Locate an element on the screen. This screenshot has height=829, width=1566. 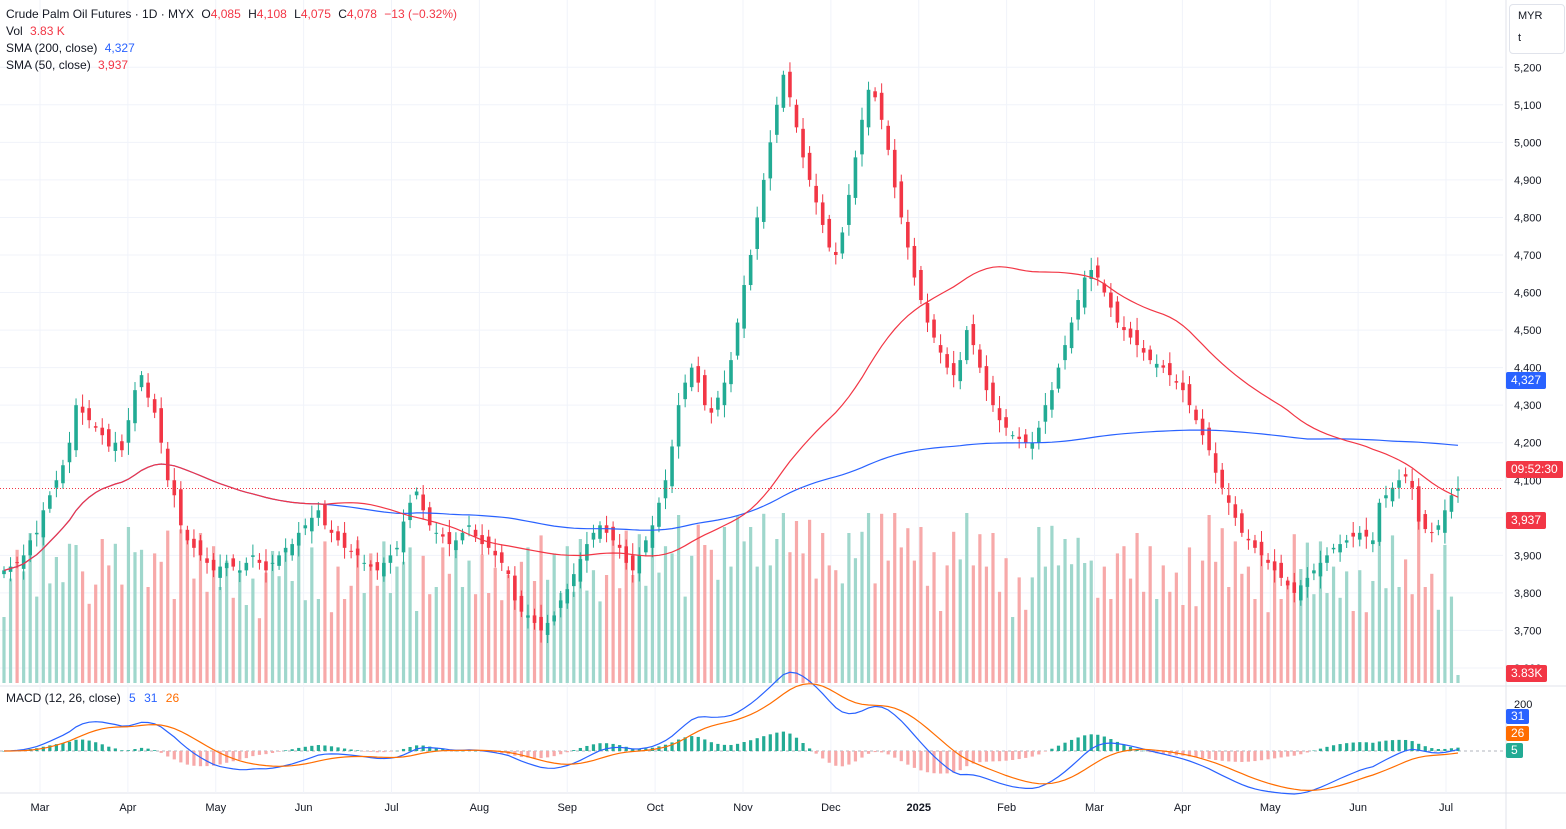
legend-volume-row: Vol 3.83 K is located at coordinates (231, 31).